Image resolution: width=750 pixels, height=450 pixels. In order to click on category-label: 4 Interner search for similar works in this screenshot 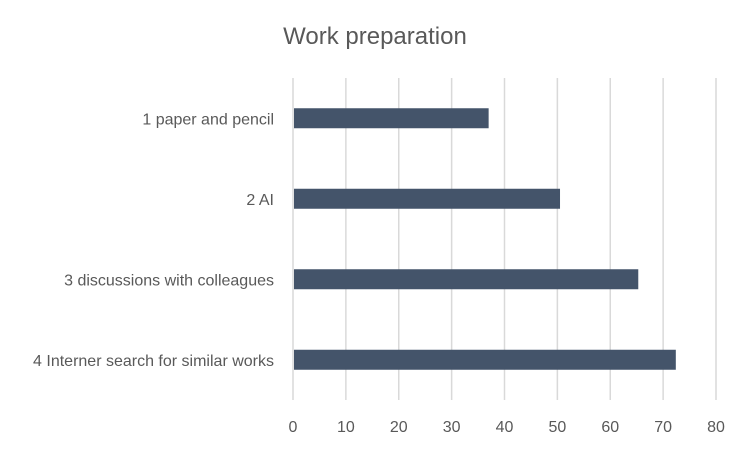, I will do `click(153, 361)`.